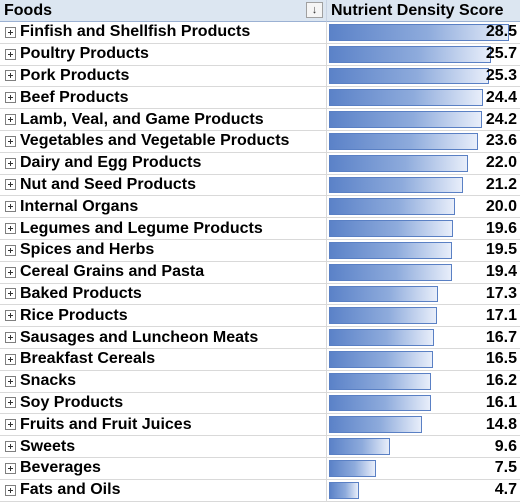 The image size is (520, 502). I want to click on table-row: Cereal Grains and Pasta 19.4, so click(260, 272).